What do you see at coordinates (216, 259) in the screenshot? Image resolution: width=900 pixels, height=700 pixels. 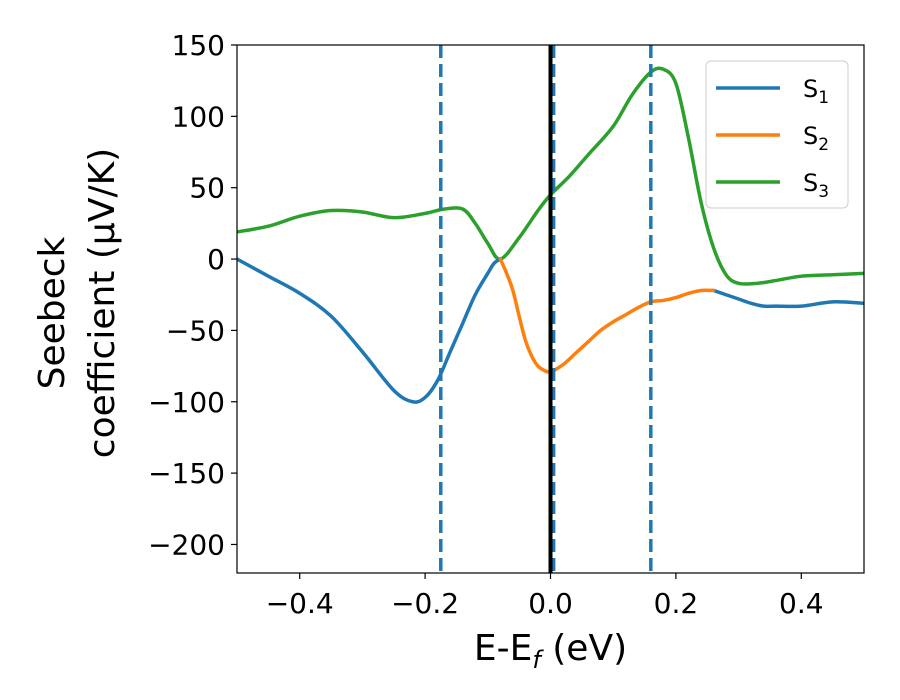 I see `y-tick-label: 0` at bounding box center [216, 259].